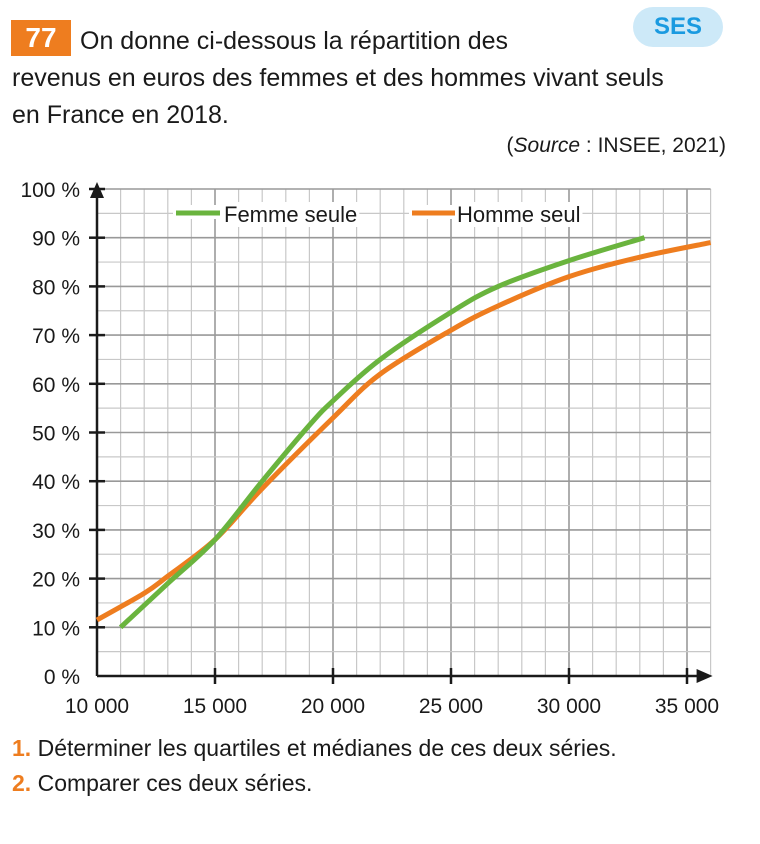 The width and height of the screenshot is (760, 844). Describe the element at coordinates (704, 676) in the screenshot. I see `x-axis-arrow-icon` at that location.